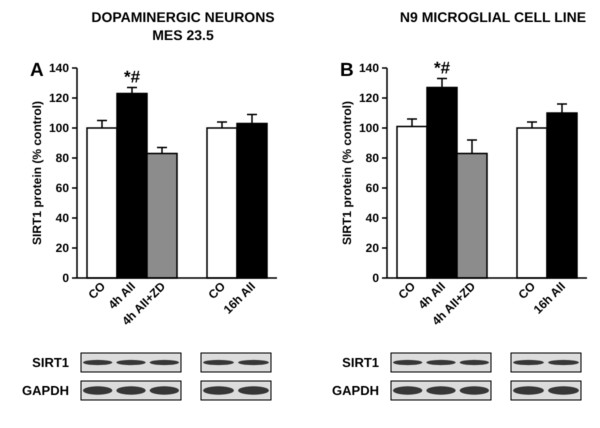 The image size is (600, 428). I want to click on chart-title: N9 MICROGLIAL CELL LINE, so click(493, 17).